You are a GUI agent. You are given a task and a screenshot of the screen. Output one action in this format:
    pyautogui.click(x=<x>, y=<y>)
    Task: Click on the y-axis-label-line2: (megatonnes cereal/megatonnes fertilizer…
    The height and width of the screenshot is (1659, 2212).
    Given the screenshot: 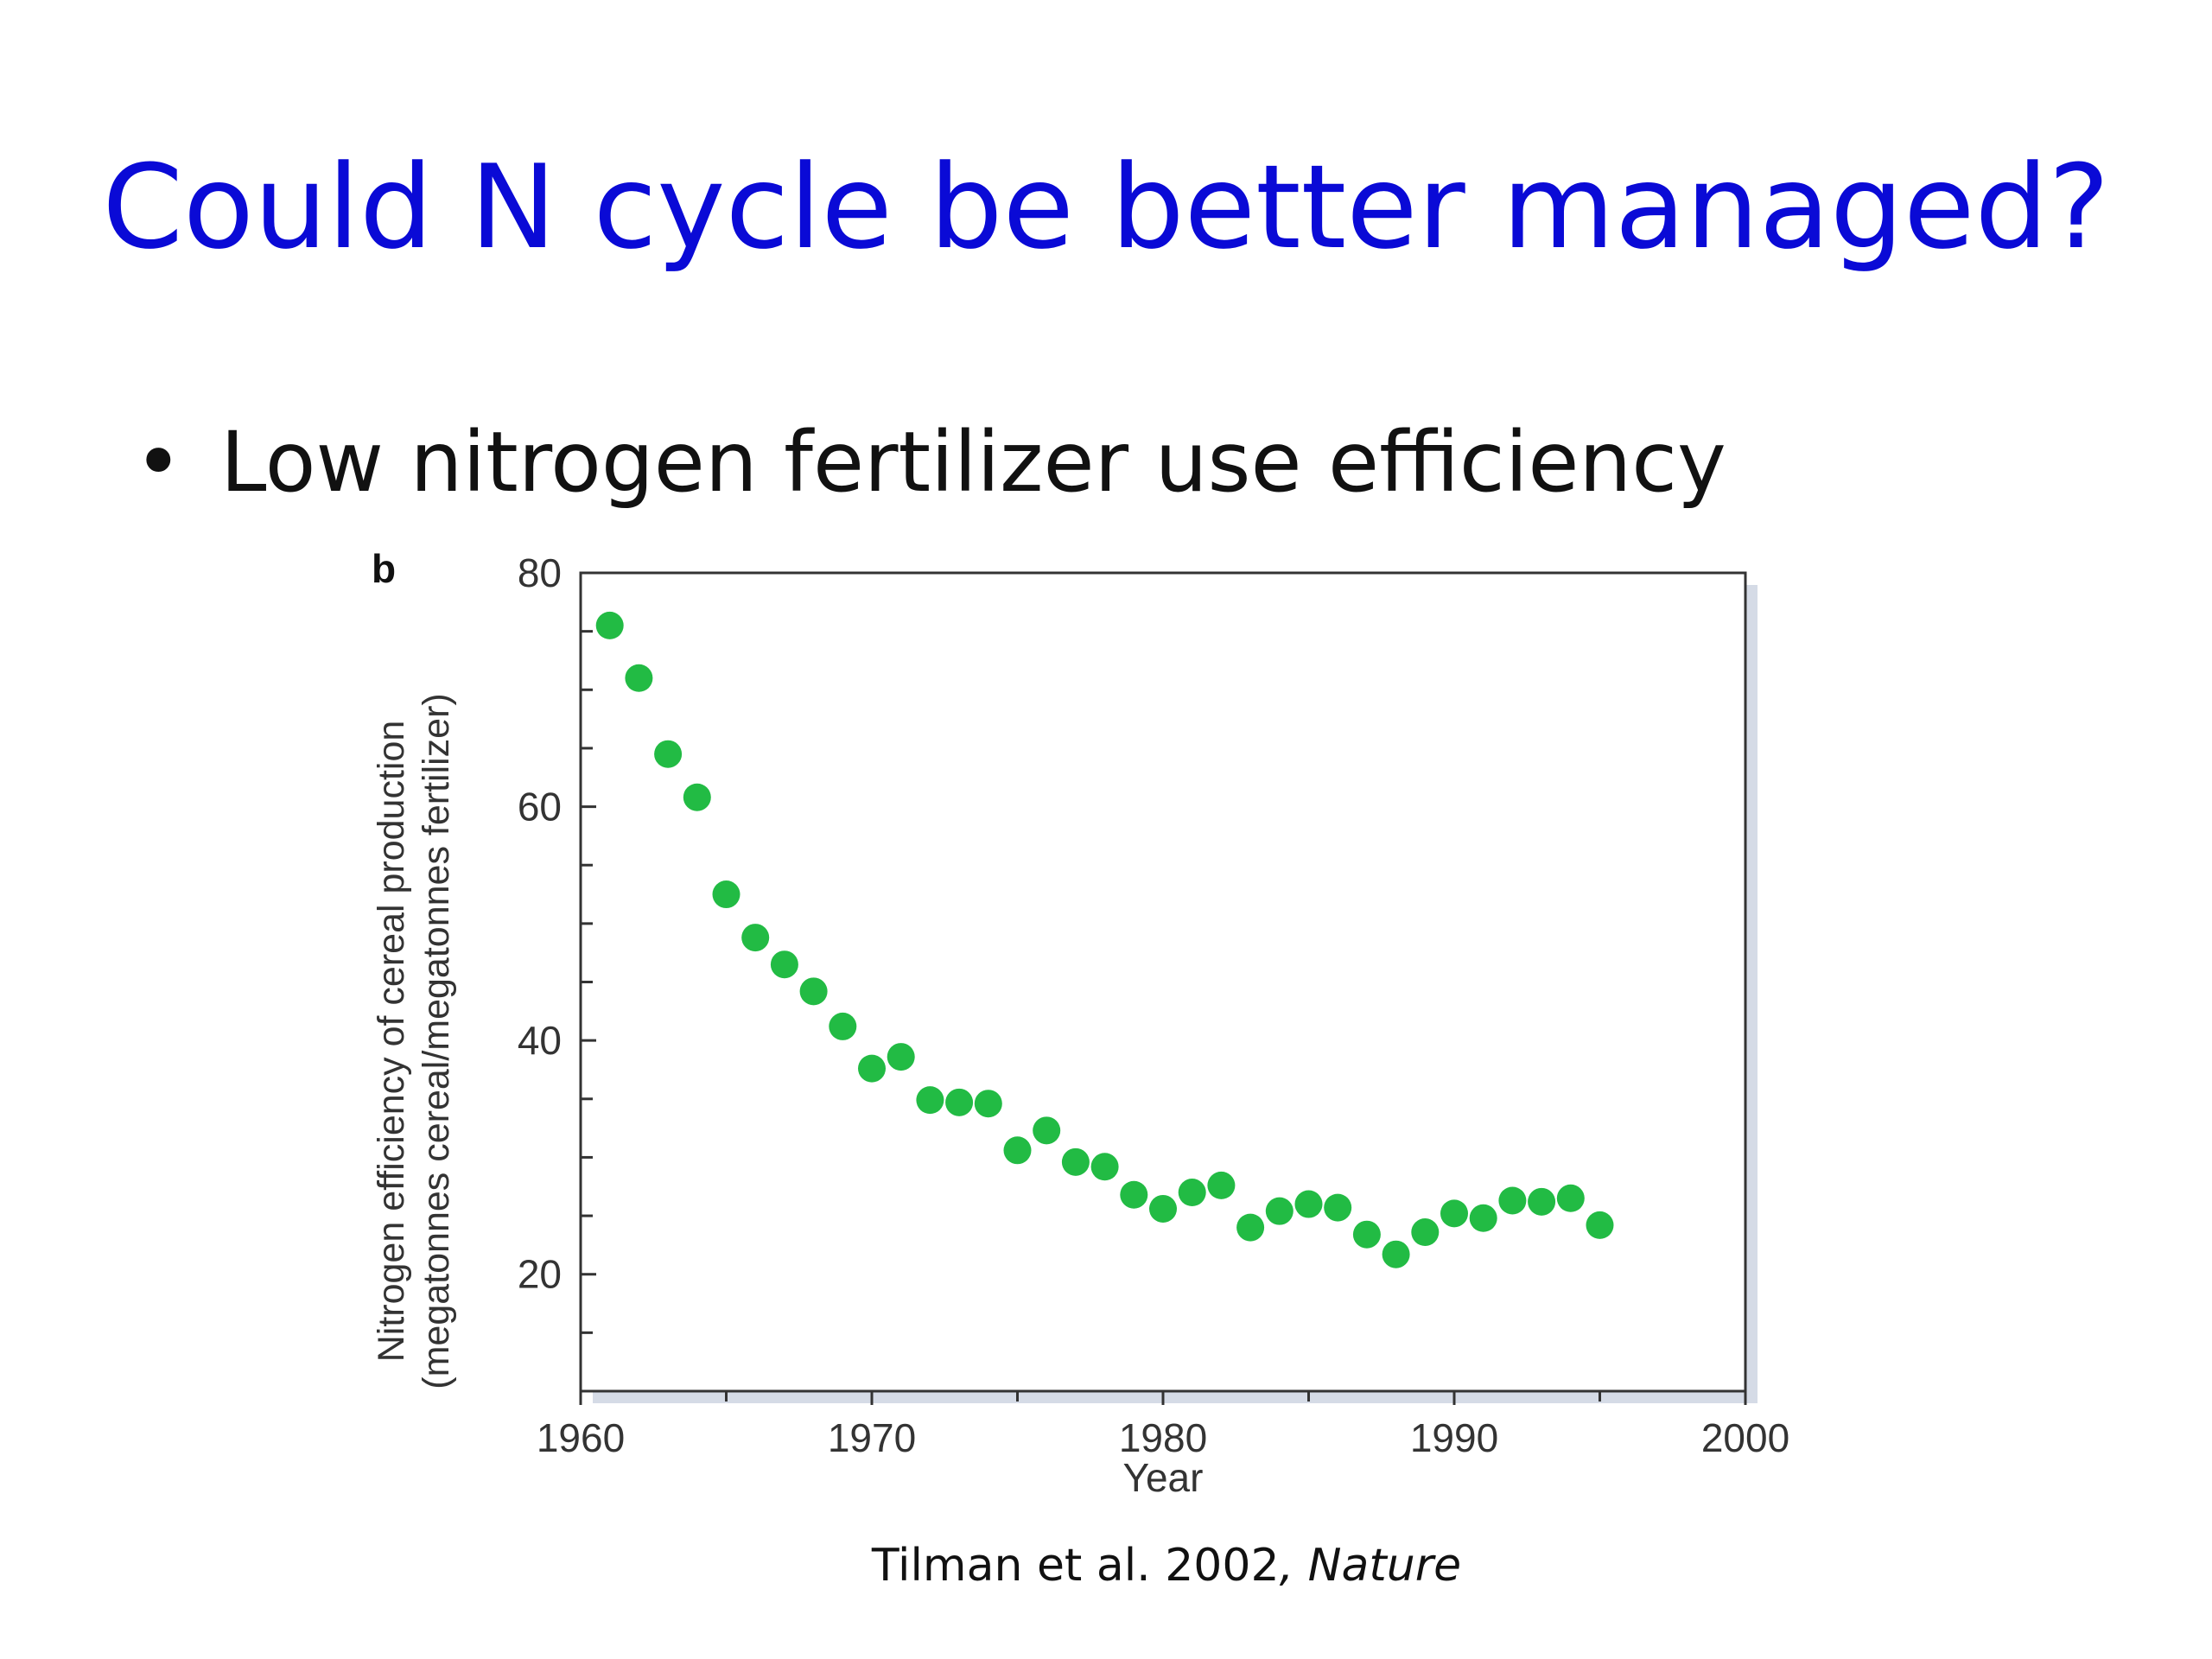 What is the action you would take?
    pyautogui.click(x=436, y=1041)
    